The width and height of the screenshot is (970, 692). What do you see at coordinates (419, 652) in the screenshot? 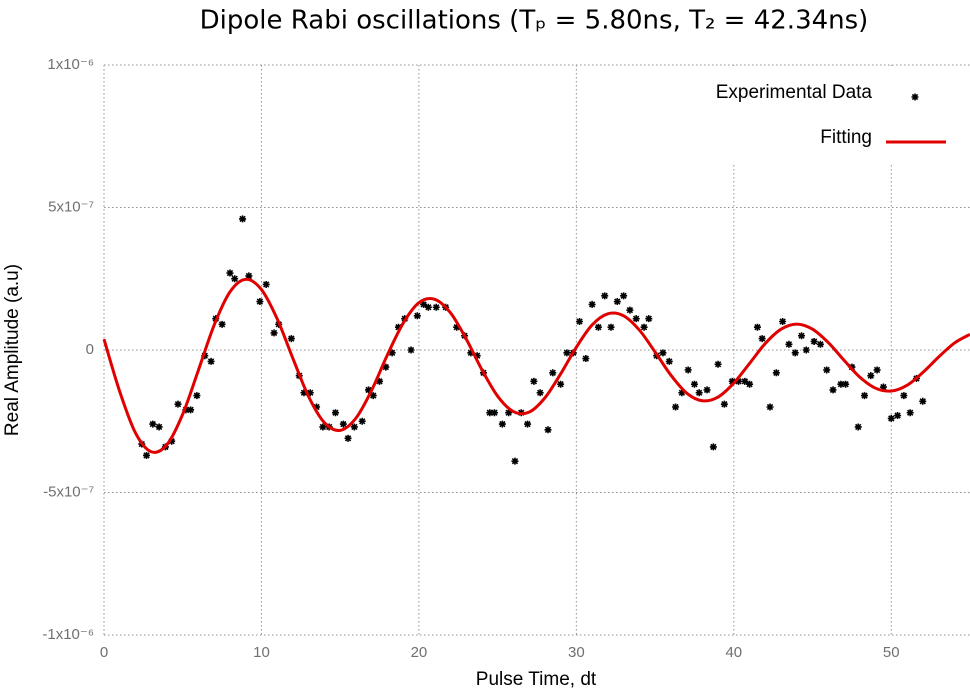
I see `x-tick-label: 20` at bounding box center [419, 652].